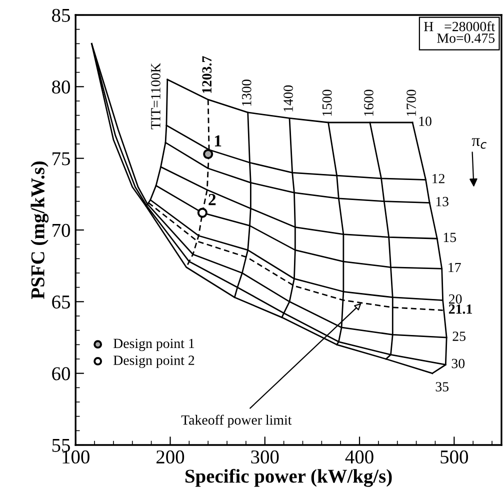 This screenshot has height=500, width=504. Describe the element at coordinates (207, 74) in the screenshot. I see `text: 1203.7` at that location.